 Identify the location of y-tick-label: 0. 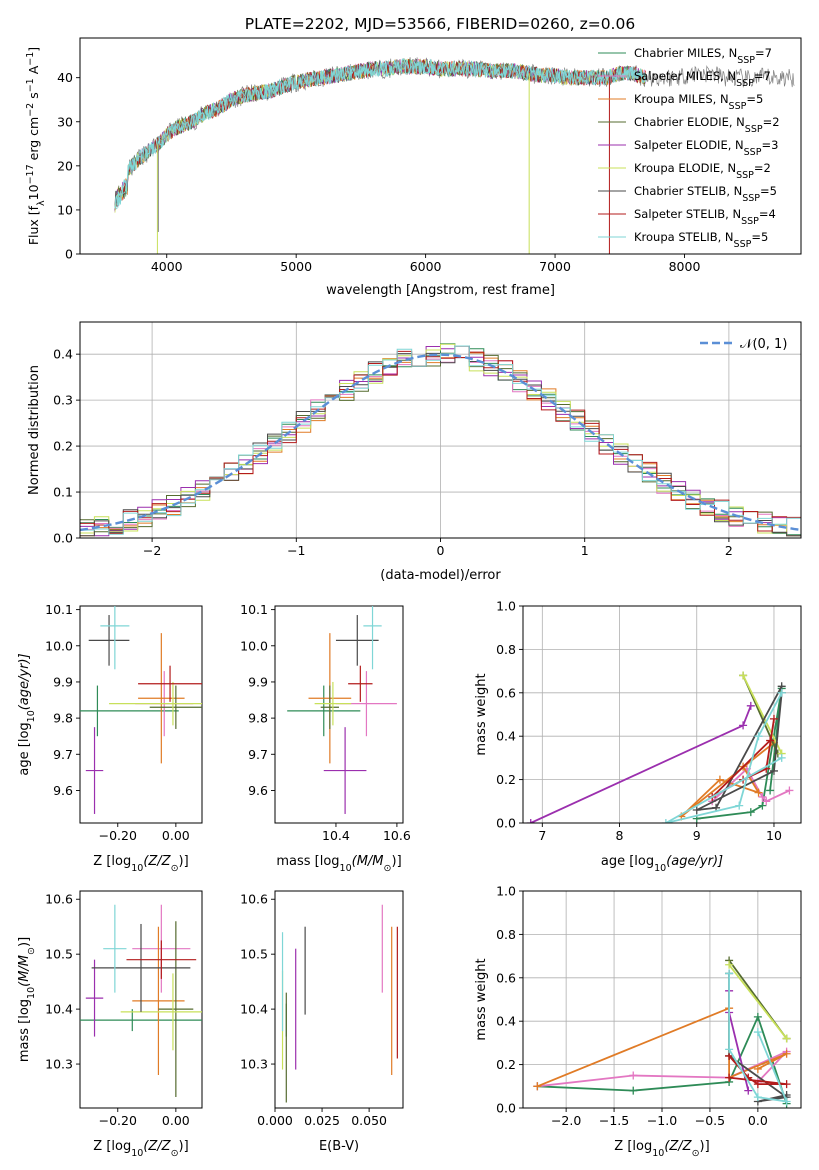
(69, 254).